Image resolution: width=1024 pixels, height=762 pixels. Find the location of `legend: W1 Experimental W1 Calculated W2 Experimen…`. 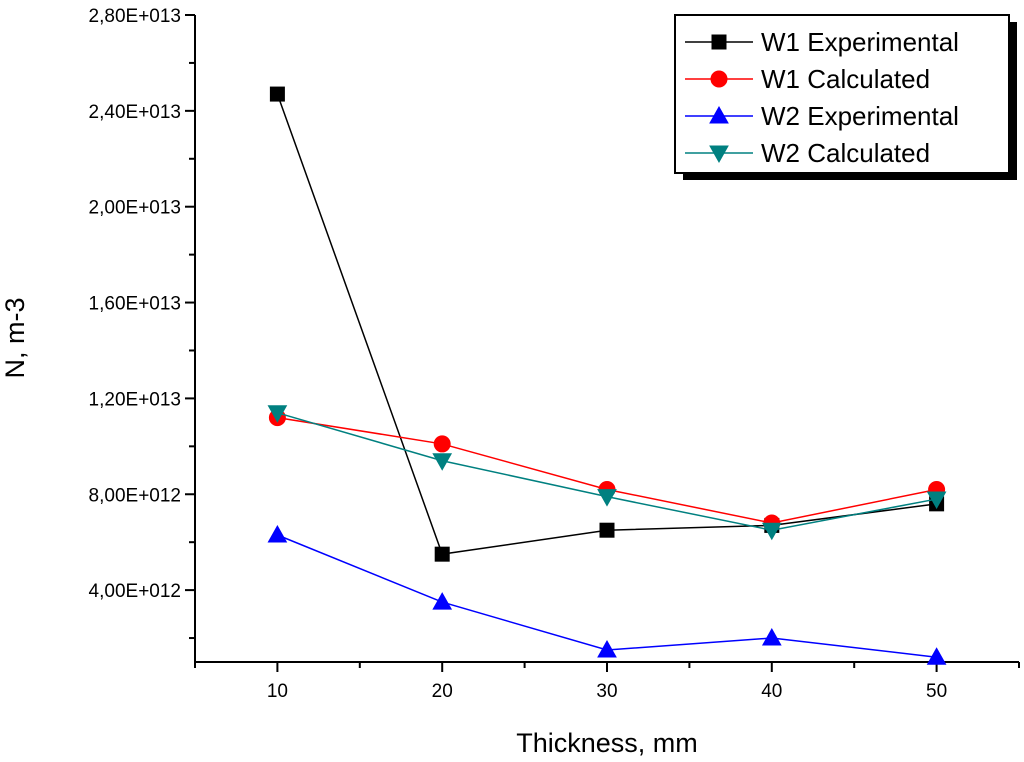

legend: W1 Experimental W1 Calculated W2 Experimen… is located at coordinates (845, 97).